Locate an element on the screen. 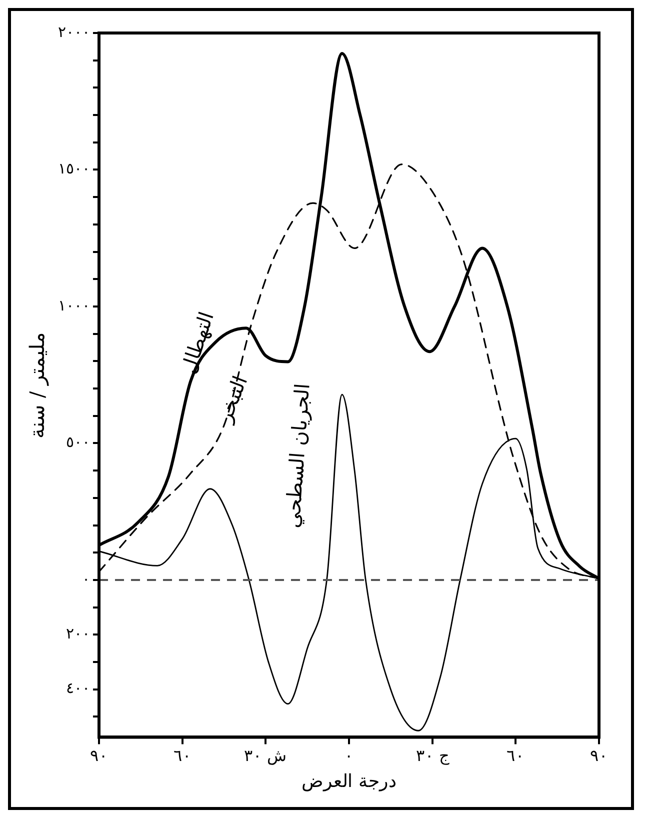 This screenshot has height=824, width=648. y-axis-title: مليمتر / سنة is located at coordinates (37, 385).